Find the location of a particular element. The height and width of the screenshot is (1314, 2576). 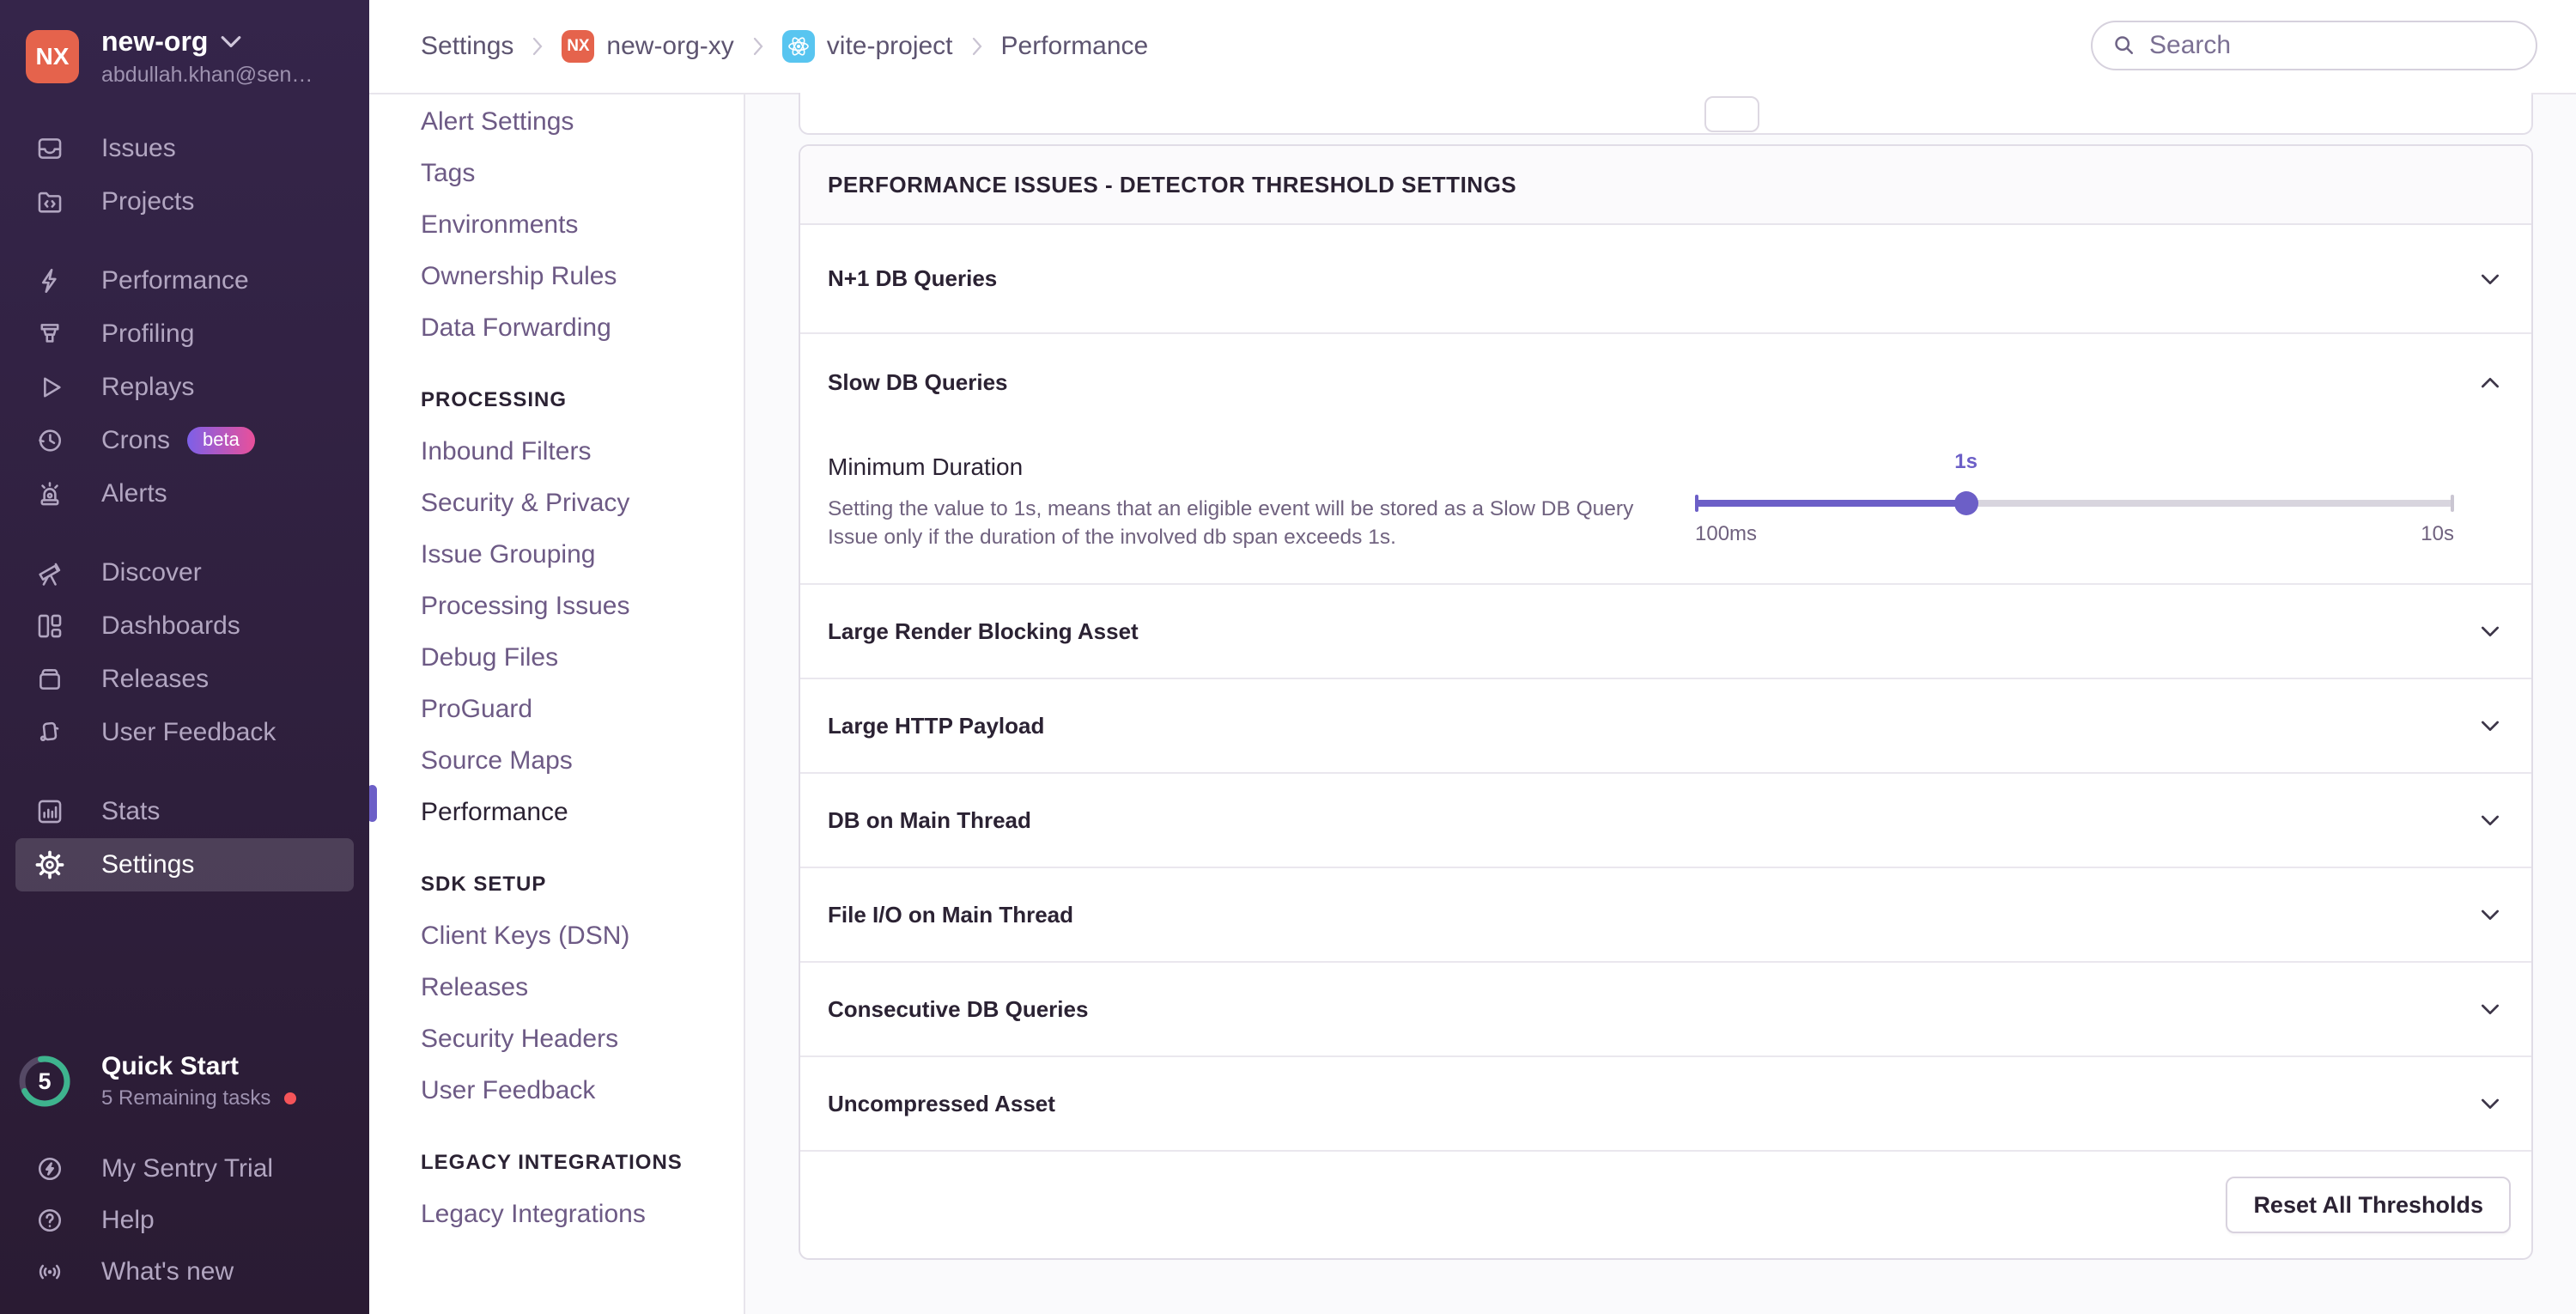

subnav-item-data-forwarding: Data Forwarding is located at coordinates (516, 327).